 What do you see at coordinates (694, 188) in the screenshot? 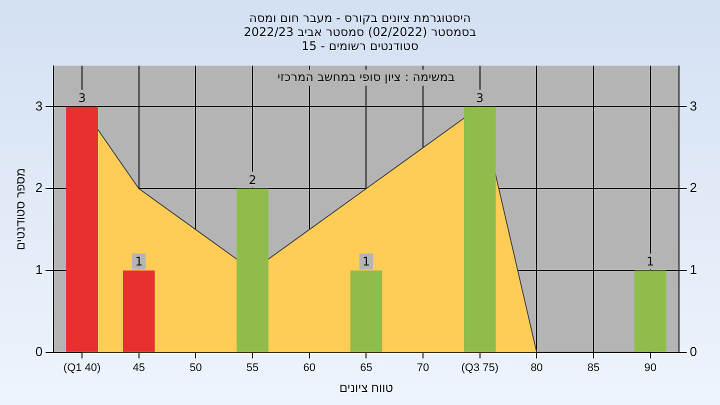
I see `y2-tick-label: 2` at bounding box center [694, 188].